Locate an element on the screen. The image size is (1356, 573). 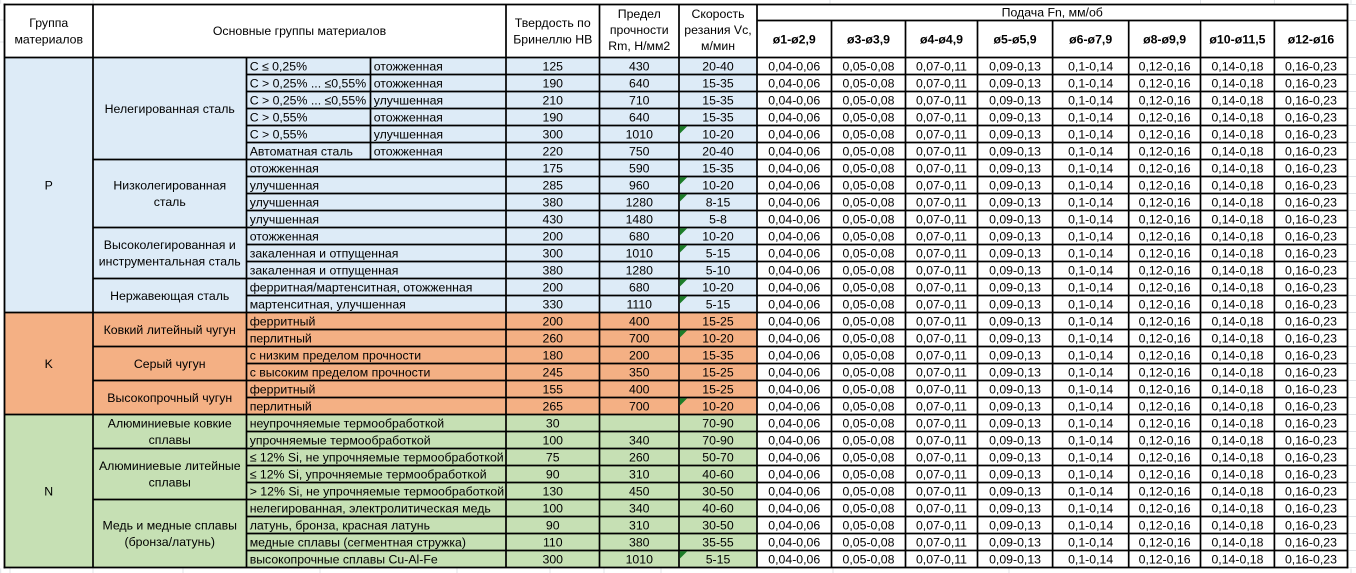
svg-text: 340 is located at coordinates (639, 509).